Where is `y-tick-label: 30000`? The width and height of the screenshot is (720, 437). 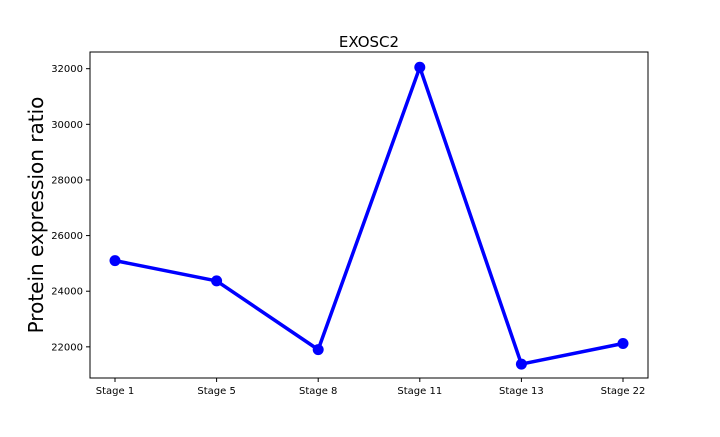
y-tick-label: 30000 is located at coordinates (67, 125).